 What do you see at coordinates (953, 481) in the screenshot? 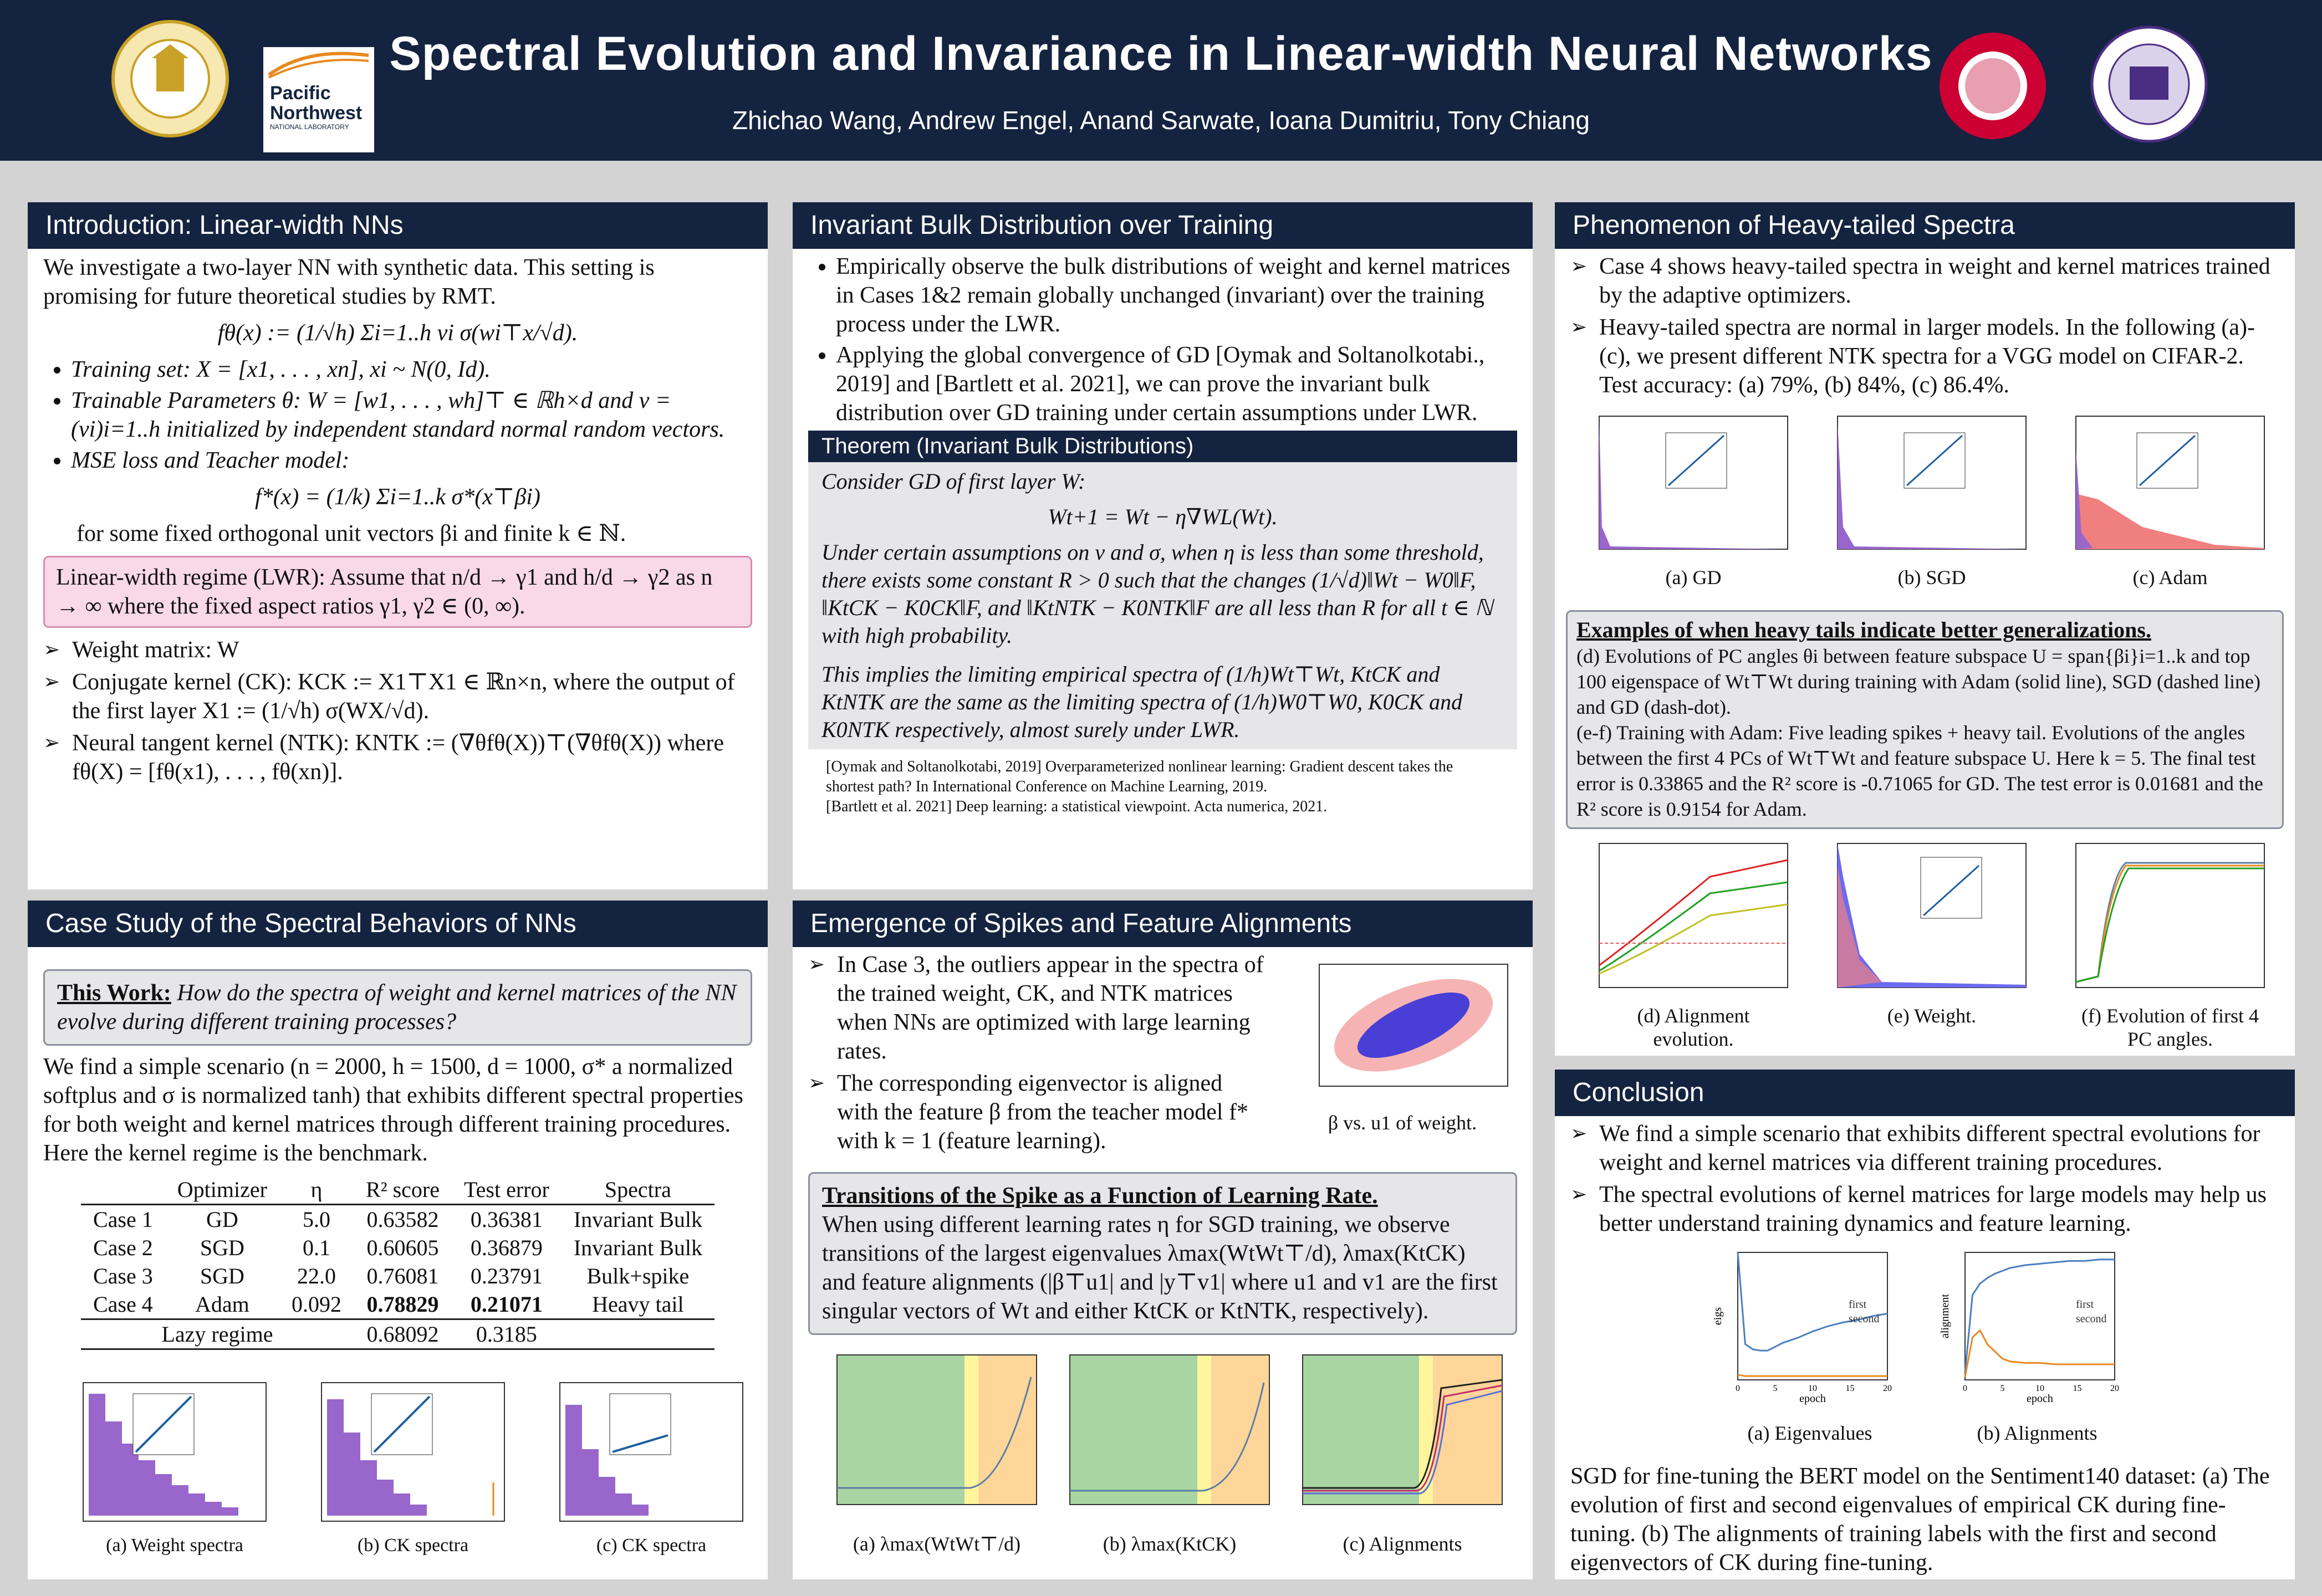
I see `theorem-line1: Consider GD of first layer W:` at bounding box center [953, 481].